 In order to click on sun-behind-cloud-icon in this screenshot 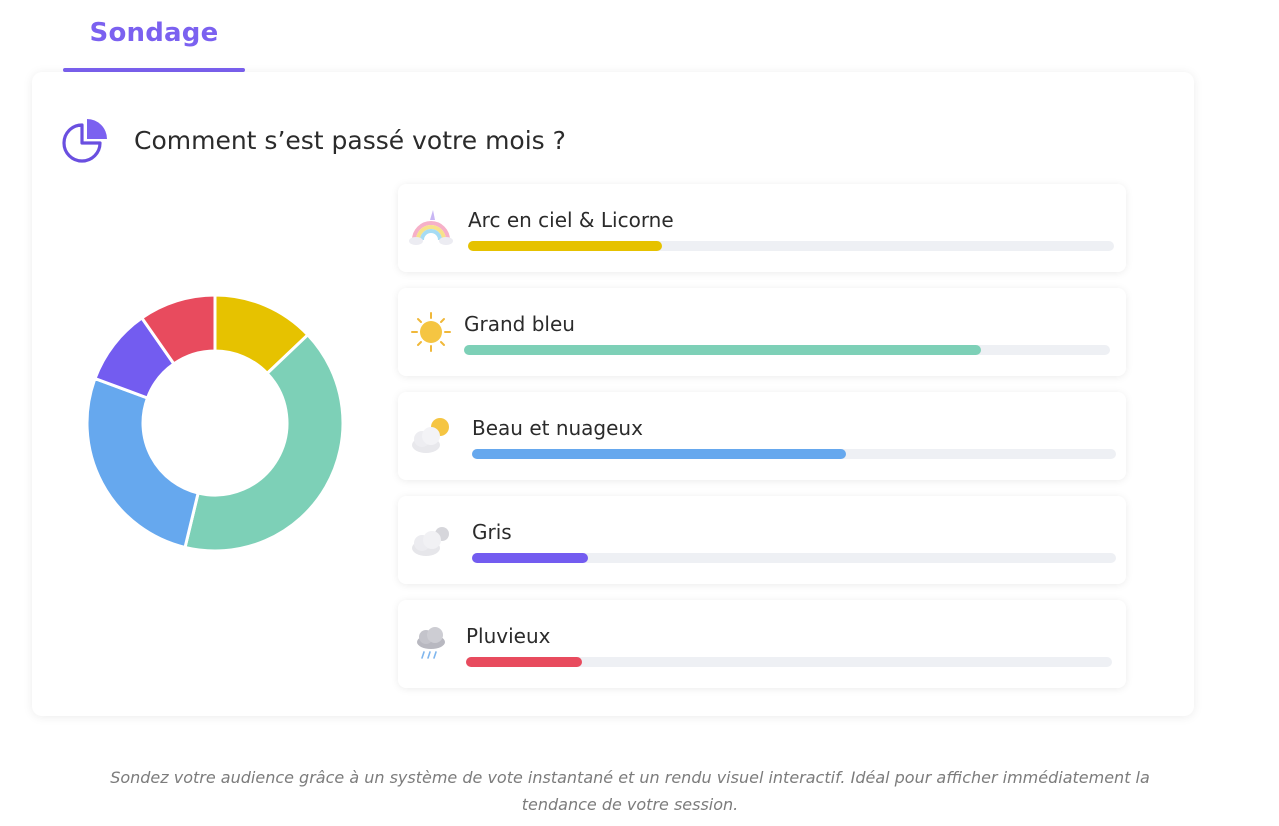, I will do `click(430, 435)`.